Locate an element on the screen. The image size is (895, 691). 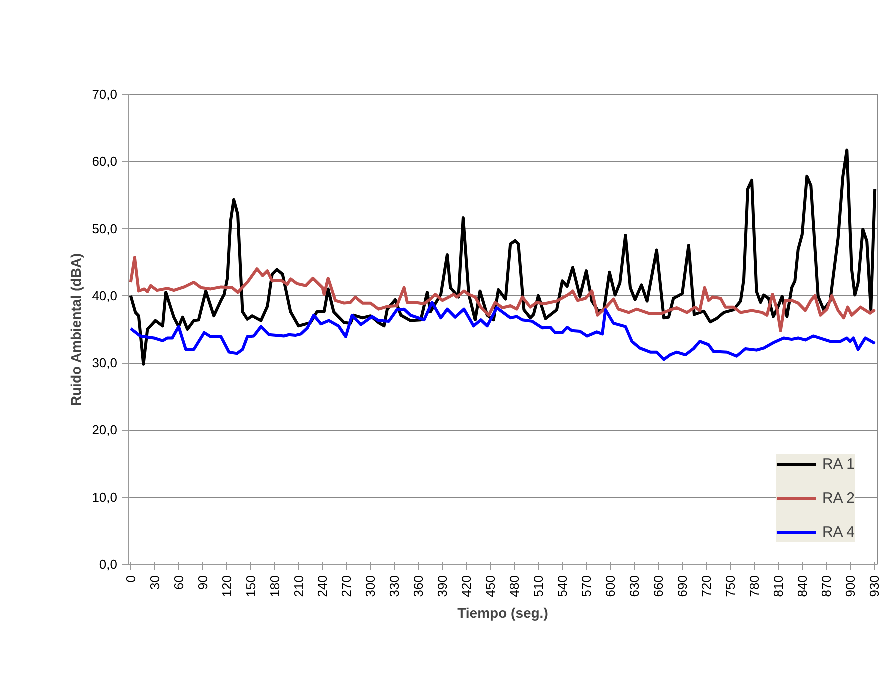
x-tick-label: 900 is located at coordinates (850, 586).